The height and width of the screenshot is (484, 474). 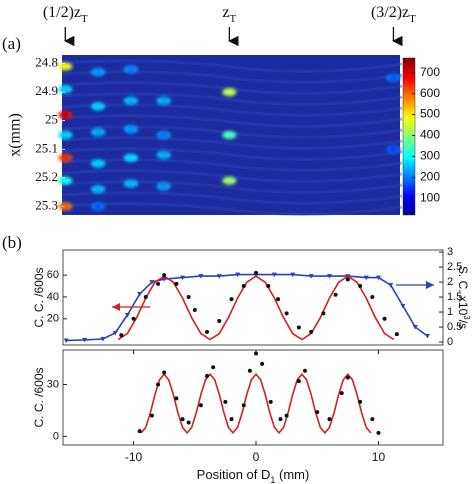 What do you see at coordinates (409, 136) in the screenshot?
I see `colorbar` at bounding box center [409, 136].